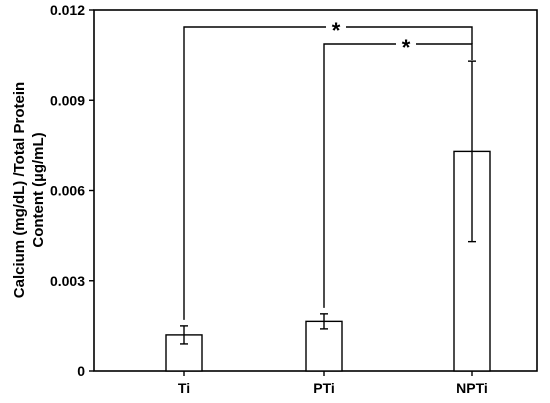 This screenshot has height=403, width=550. I want to click on bar-pti, so click(324, 346).